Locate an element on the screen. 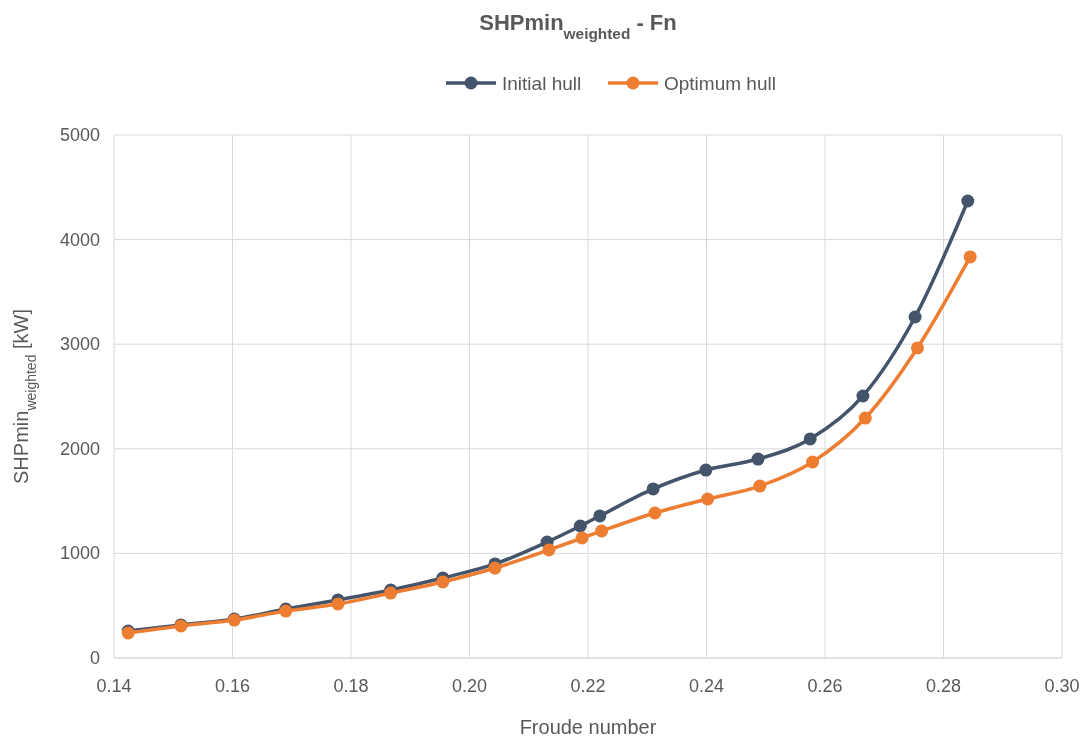 The height and width of the screenshot is (742, 1090). x-tick-label: 0.30 is located at coordinates (1062, 686).